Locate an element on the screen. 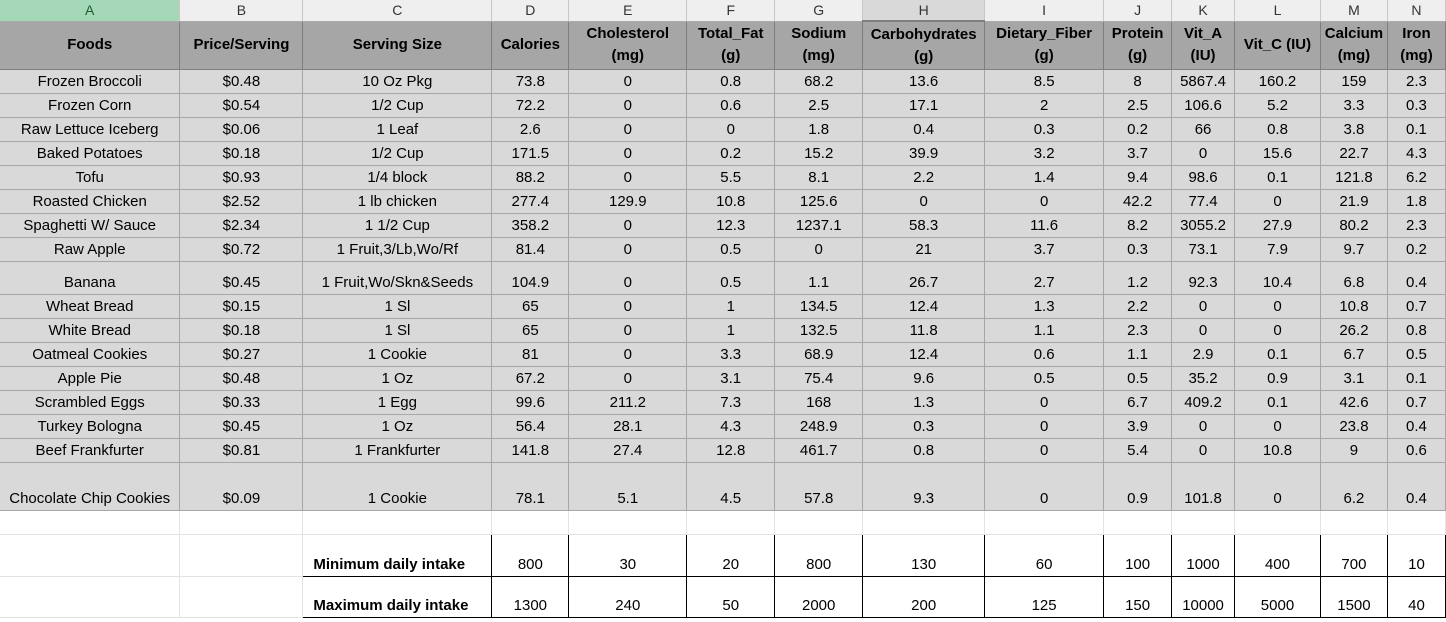 The image size is (1446, 622). intake-value-cell: 125 is located at coordinates (1044, 597).